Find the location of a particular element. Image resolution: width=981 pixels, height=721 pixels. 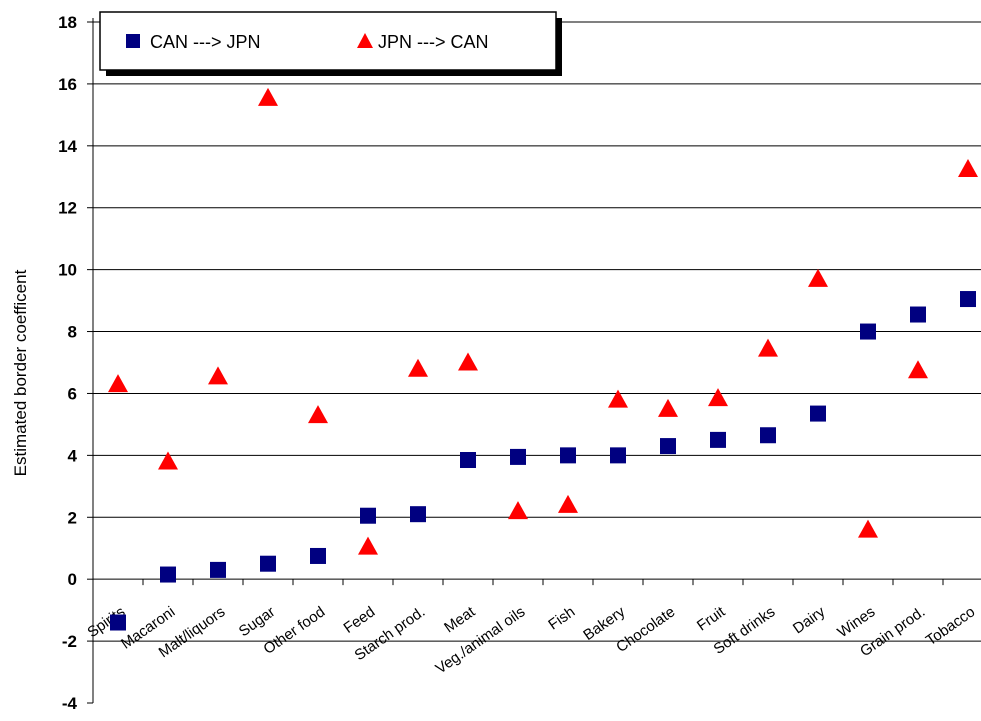

x-tick-label: Sugar is located at coordinates (257, 621).